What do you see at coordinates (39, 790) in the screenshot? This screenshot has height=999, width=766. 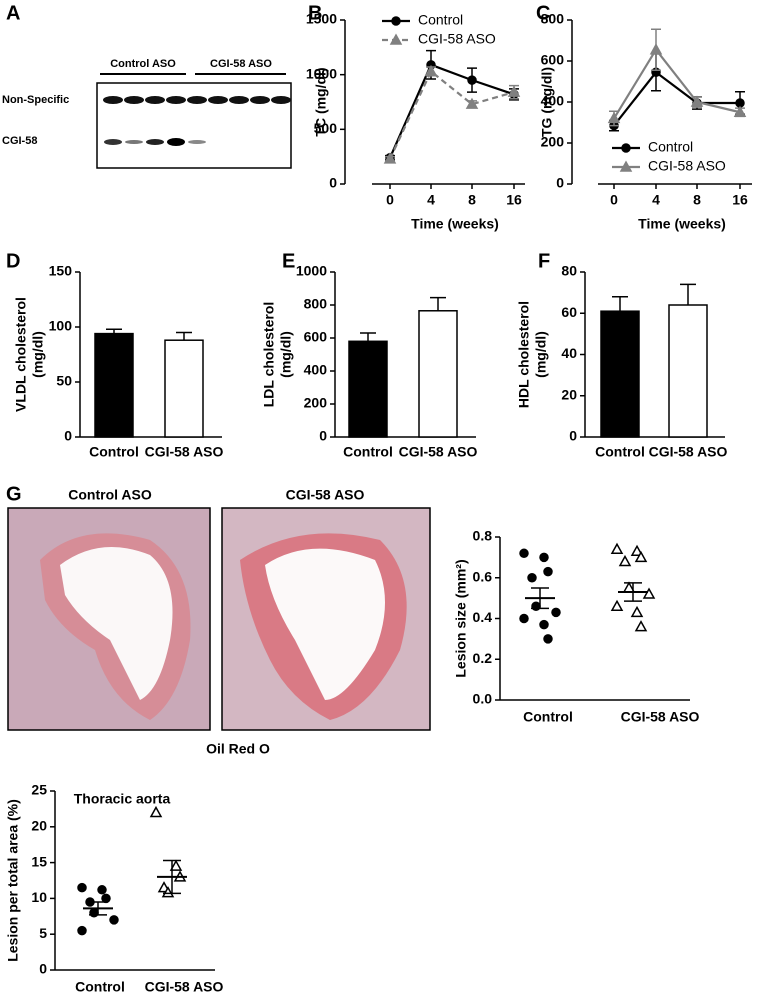 I see `y-tick-label: 25` at bounding box center [39, 790].